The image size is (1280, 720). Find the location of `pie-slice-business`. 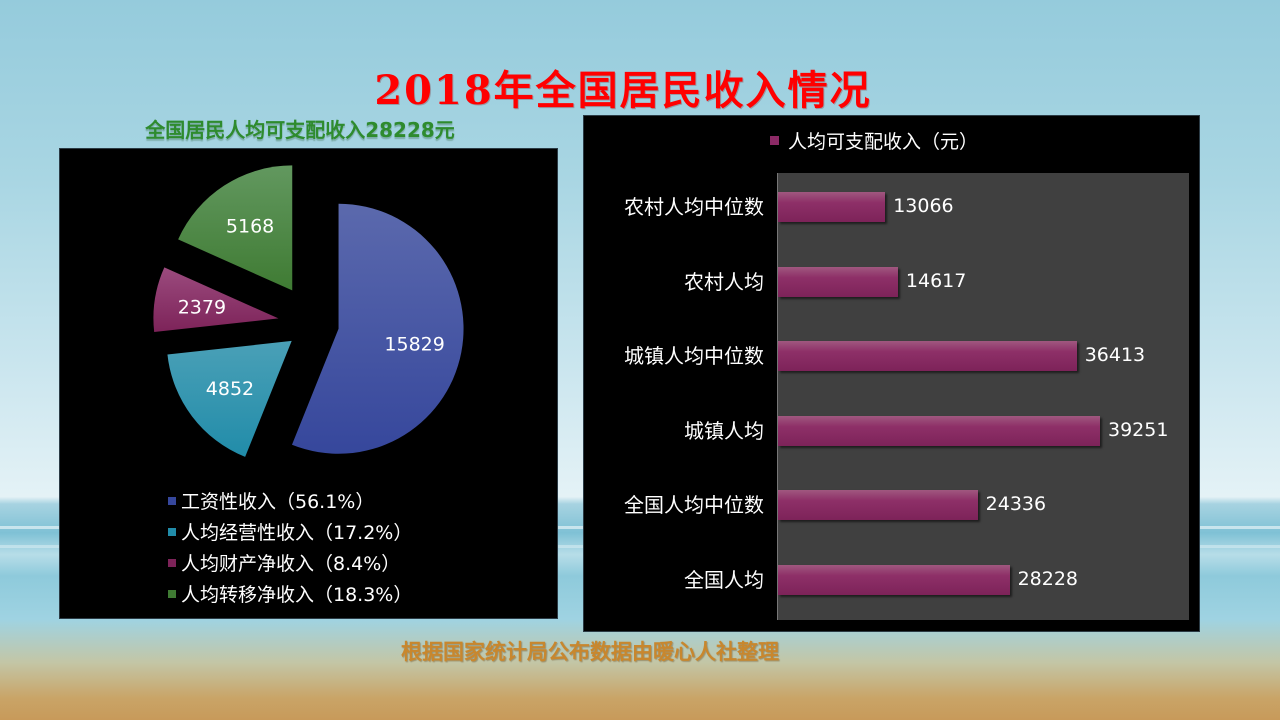

pie-slice-business is located at coordinates (229, 398).